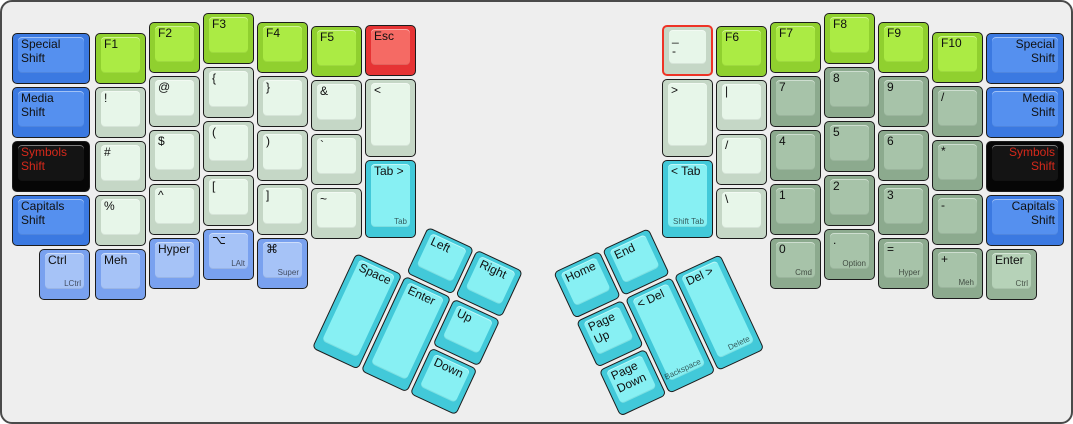 Image resolution: width=1073 pixels, height=424 pixels. What do you see at coordinates (174, 44) in the screenshot?
I see `keycap-top: F2` at bounding box center [174, 44].